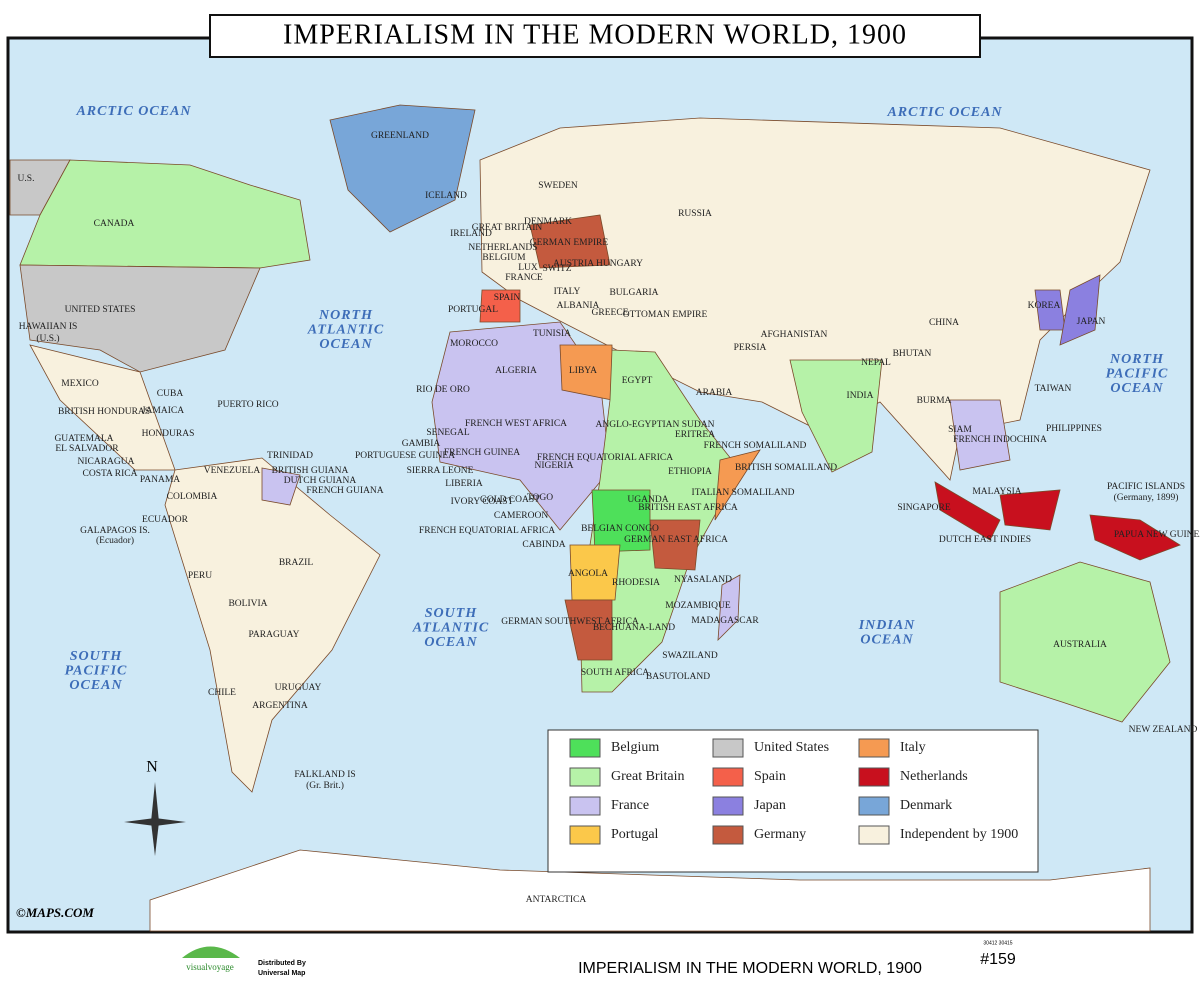  Describe the element at coordinates (876, 363) in the screenshot. I see `place-label: NEPAL` at that location.